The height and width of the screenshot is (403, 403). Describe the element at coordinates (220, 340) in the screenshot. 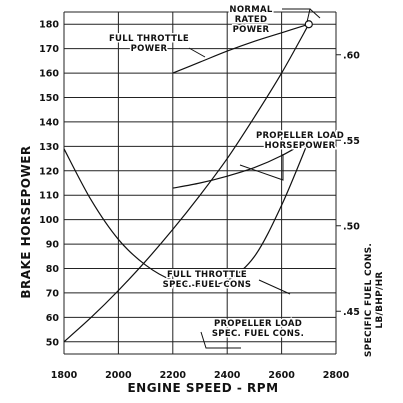

I see `propeller-load-sfc-leader` at that location.